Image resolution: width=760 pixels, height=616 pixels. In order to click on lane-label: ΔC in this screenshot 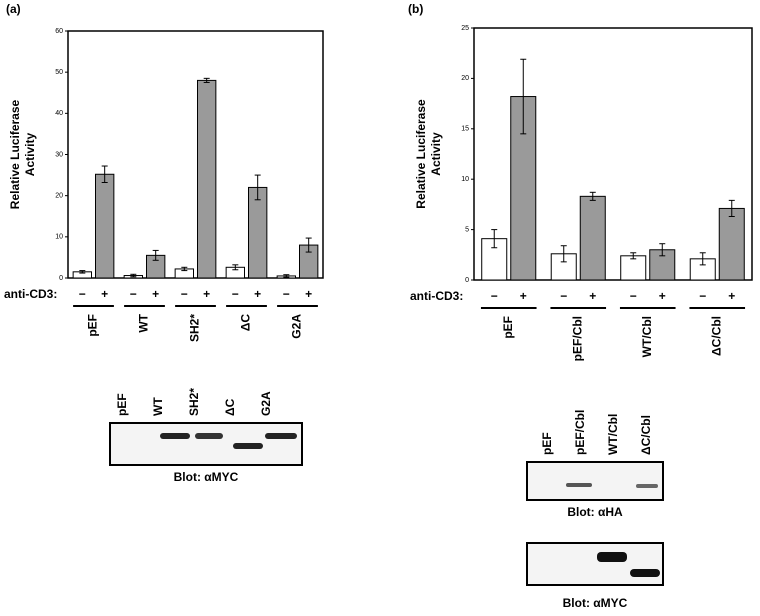, I will do `click(230, 407)`.